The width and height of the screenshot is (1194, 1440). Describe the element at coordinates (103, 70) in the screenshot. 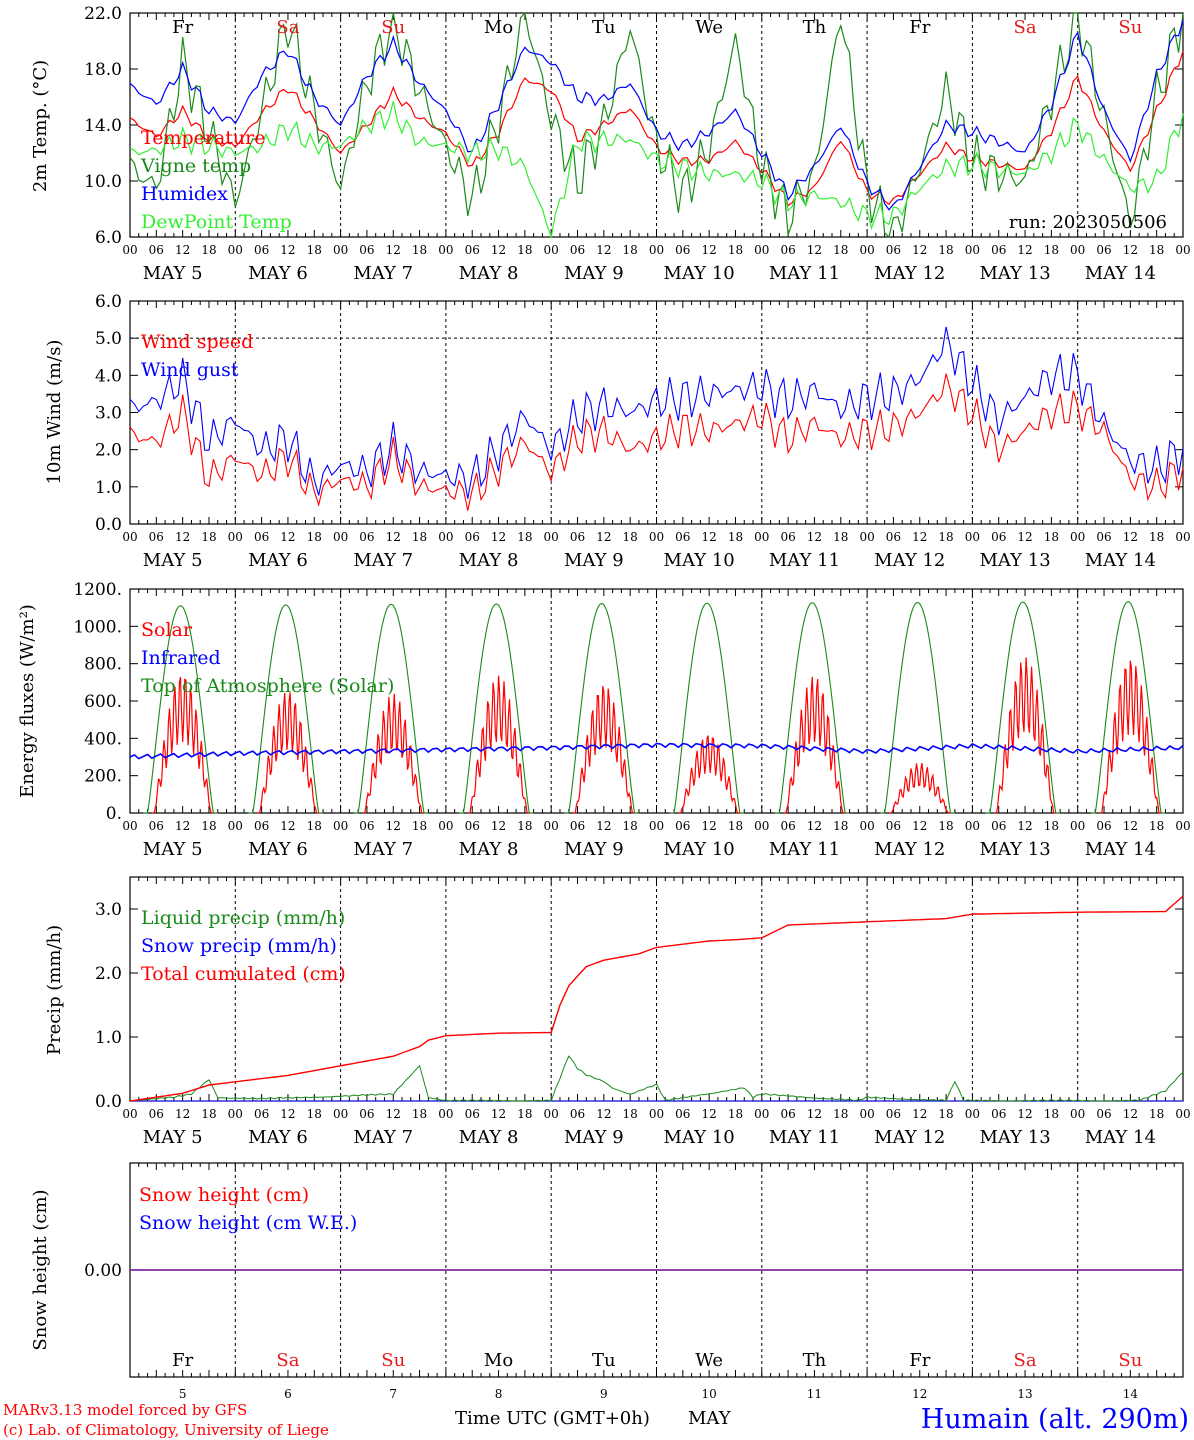

I see `temp-y-tick-label: 18.0` at that location.